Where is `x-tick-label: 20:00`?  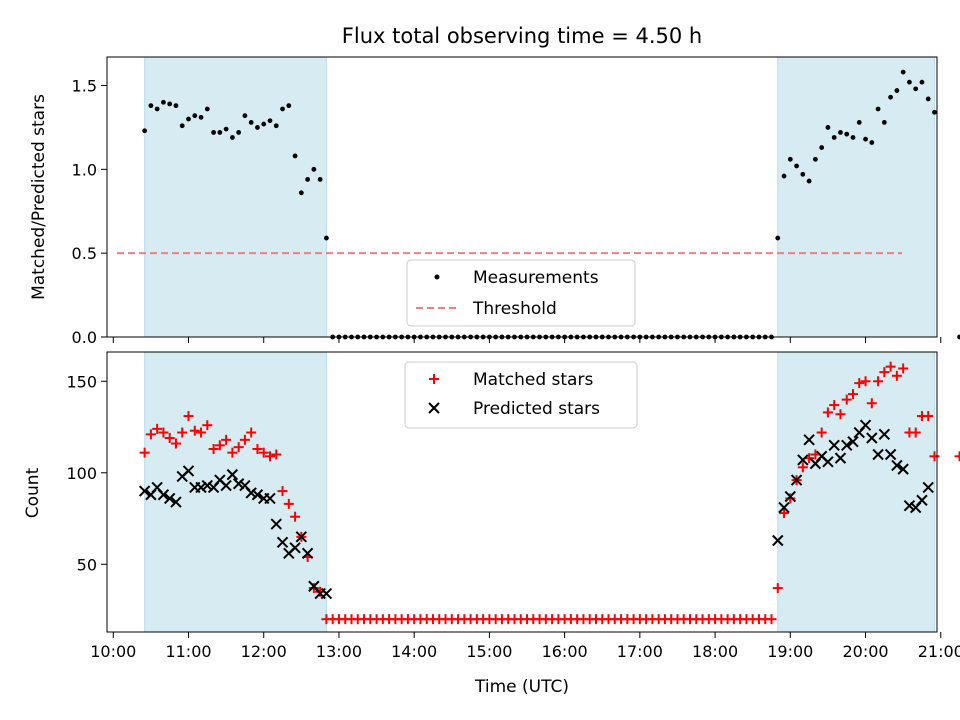
x-tick-label: 20:00 is located at coordinates (865, 651).